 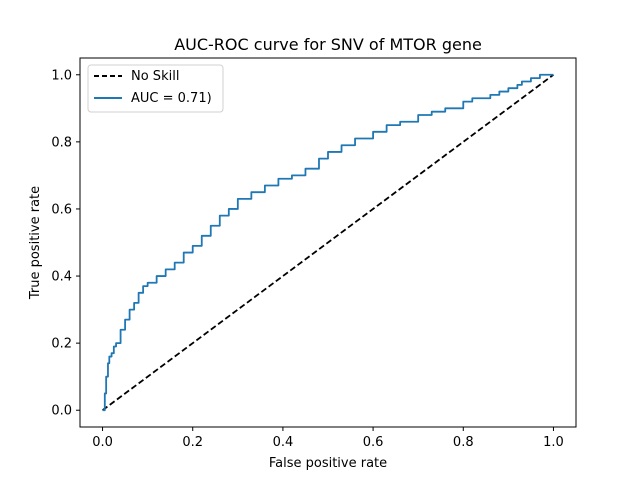 What do you see at coordinates (155, 76) in the screenshot?
I see `legend-label-no-skill: No Skill` at bounding box center [155, 76].